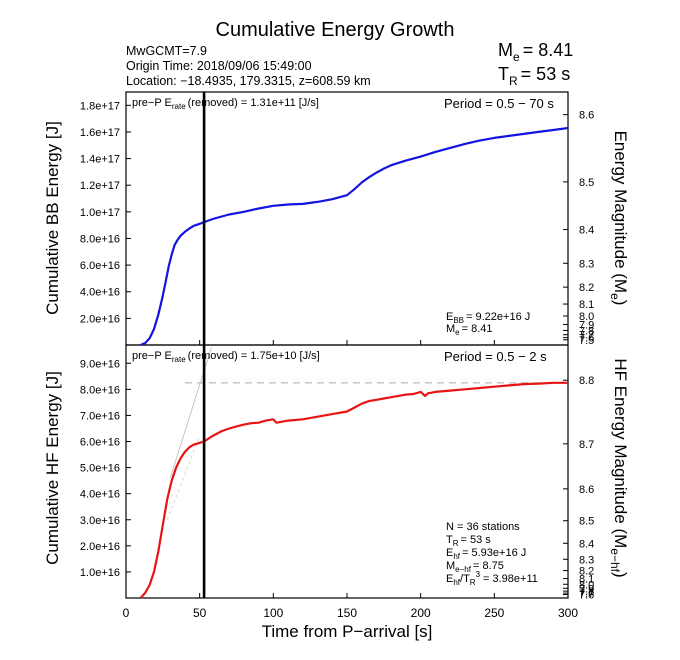 The height and width of the screenshot is (660, 680). I want to click on y-tick-label: 5.0e+16, so click(100, 469).